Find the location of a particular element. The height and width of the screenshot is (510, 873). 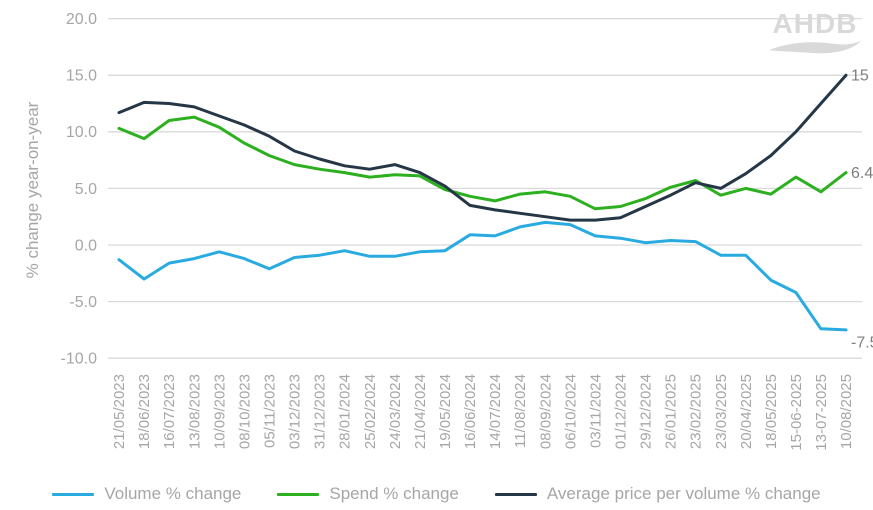

x-tick-label: 14/07/2024 is located at coordinates (495, 411).